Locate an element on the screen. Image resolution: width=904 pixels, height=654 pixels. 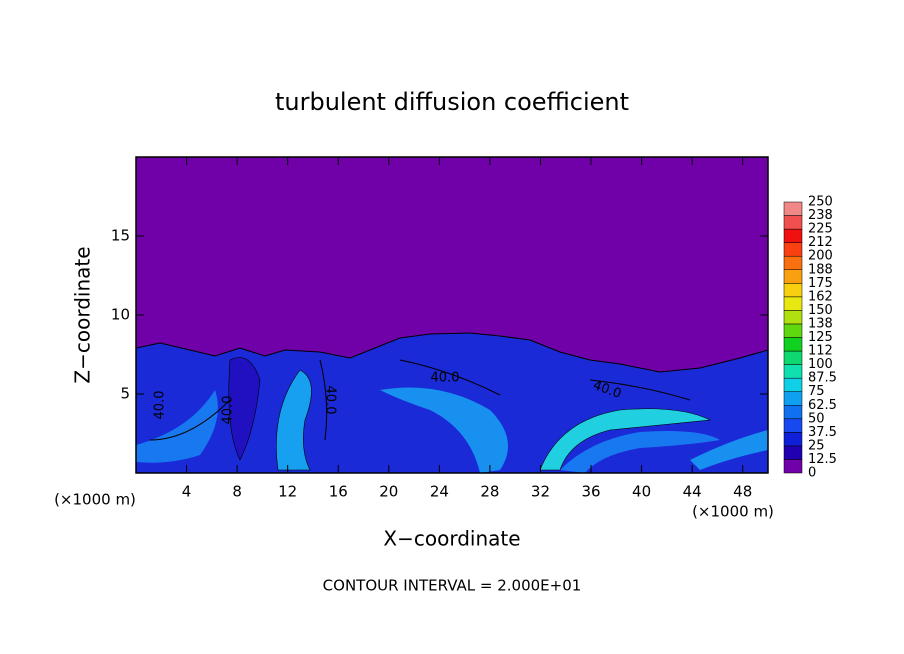
colorbar-label: 0 is located at coordinates (812, 473).